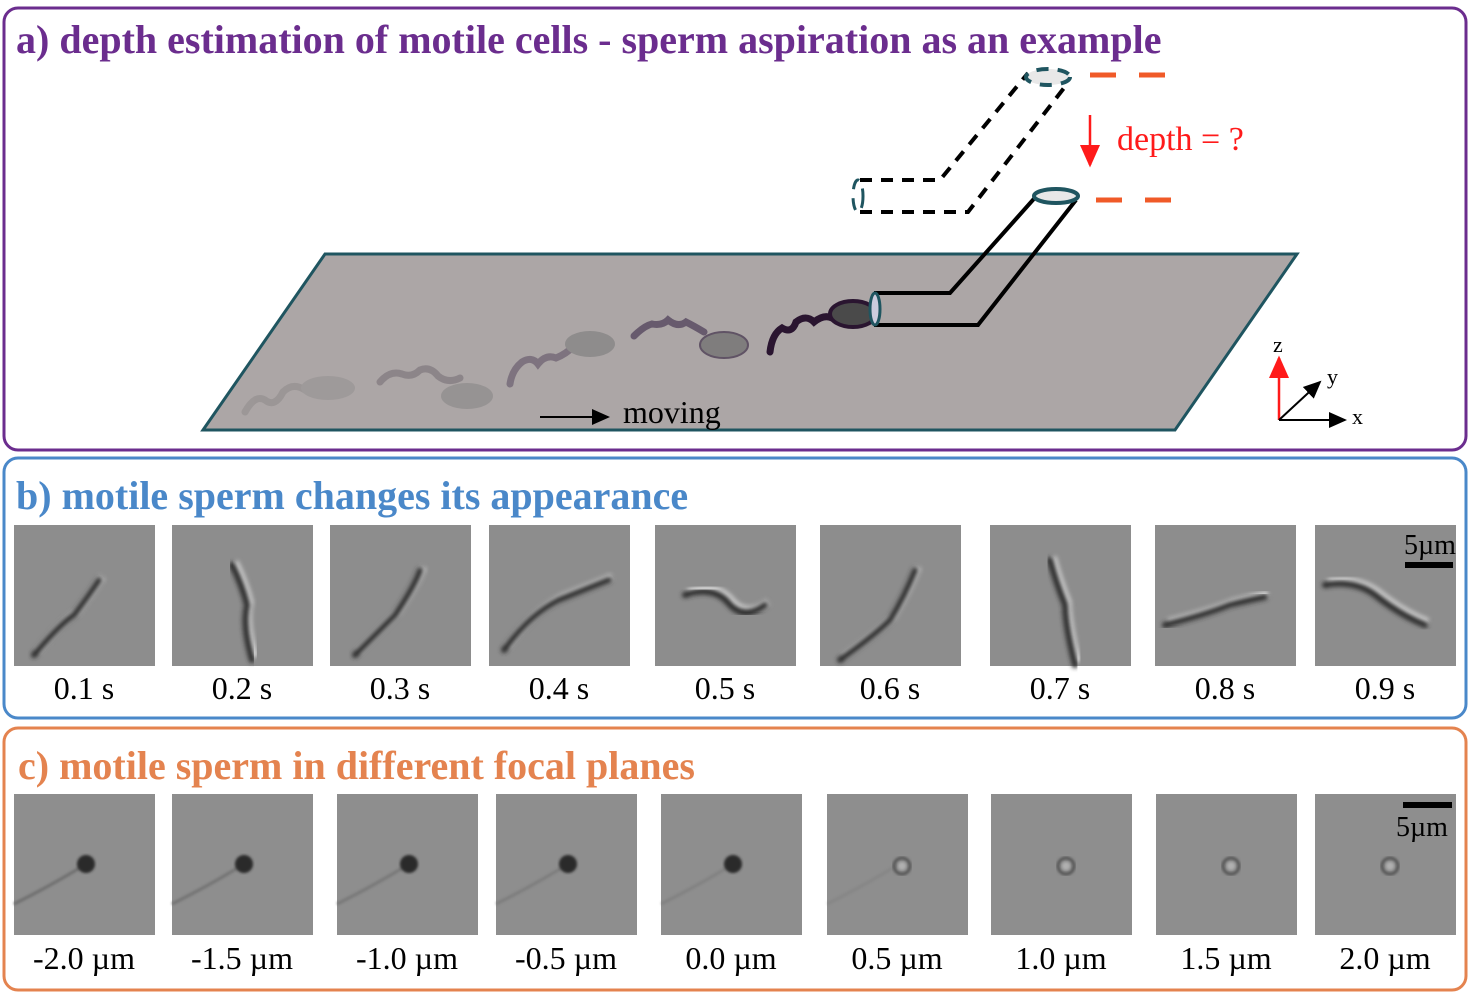 The width and height of the screenshot is (1470, 994). I want to click on depth-label: depth = ?, so click(1180, 139).